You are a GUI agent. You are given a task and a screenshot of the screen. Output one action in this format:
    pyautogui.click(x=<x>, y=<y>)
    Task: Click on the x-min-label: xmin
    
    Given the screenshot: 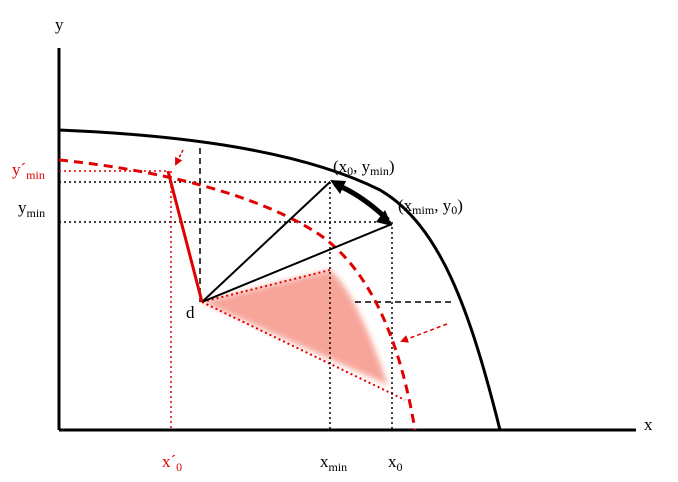 What is the action you would take?
    pyautogui.click(x=333, y=463)
    